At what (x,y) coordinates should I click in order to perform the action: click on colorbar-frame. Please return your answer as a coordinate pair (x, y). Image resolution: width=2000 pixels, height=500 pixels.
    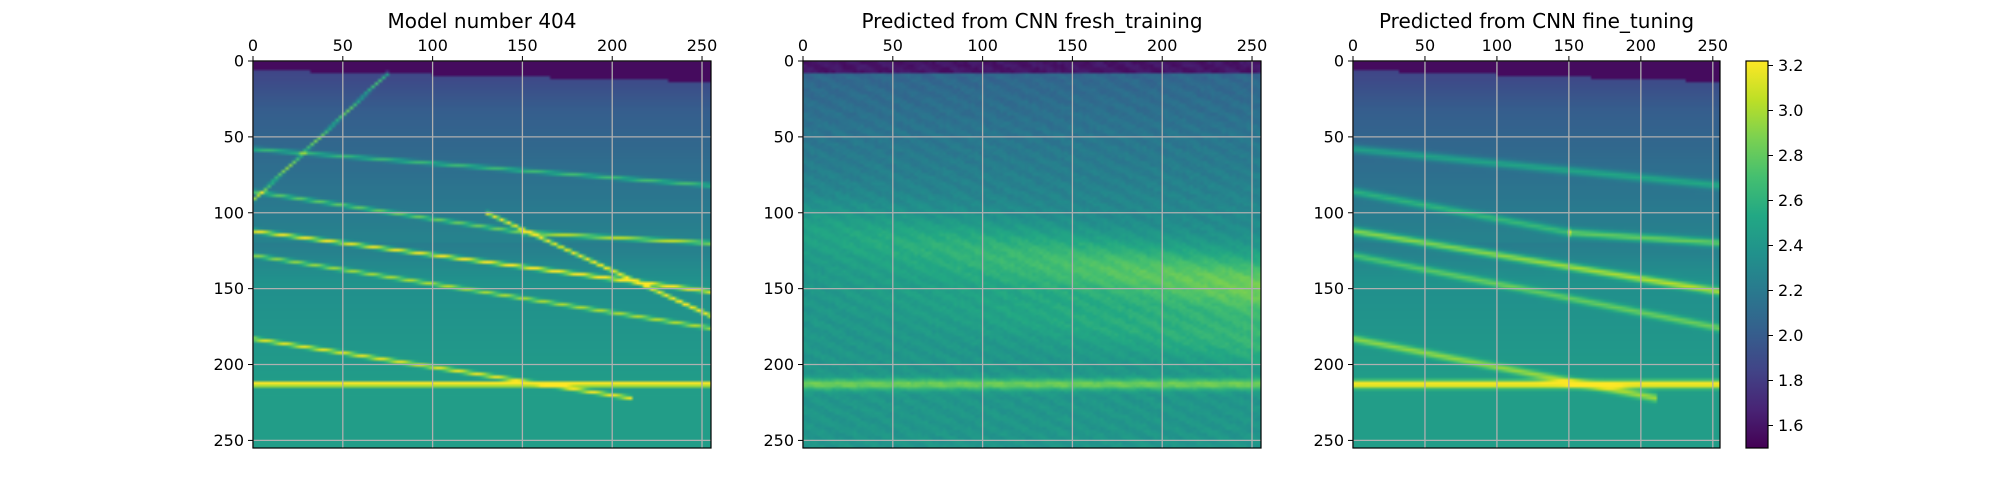
    Looking at the image, I should click on (1757, 254).